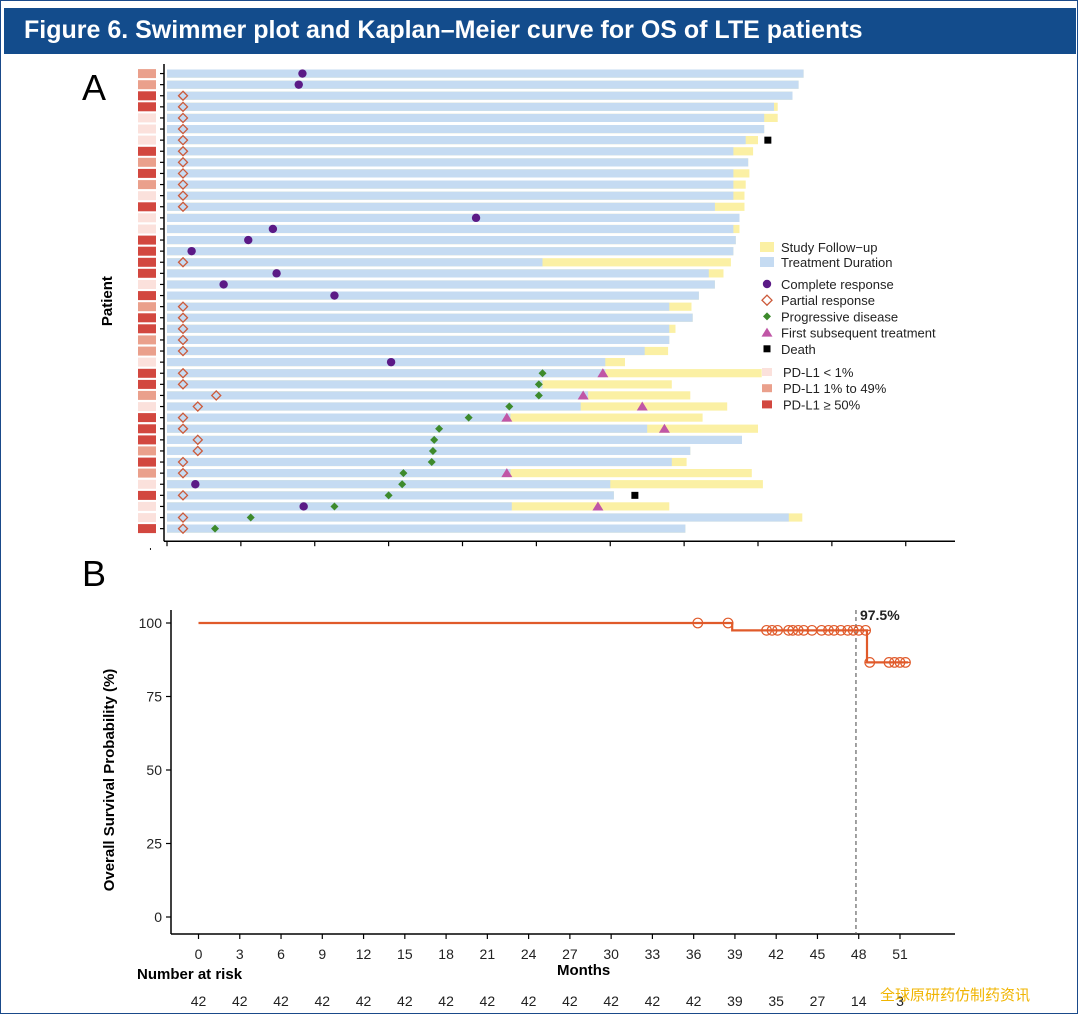 The image size is (1080, 1016). What do you see at coordinates (154, 770) in the screenshot?
I see `km-y-tick-label: 50` at bounding box center [154, 770].